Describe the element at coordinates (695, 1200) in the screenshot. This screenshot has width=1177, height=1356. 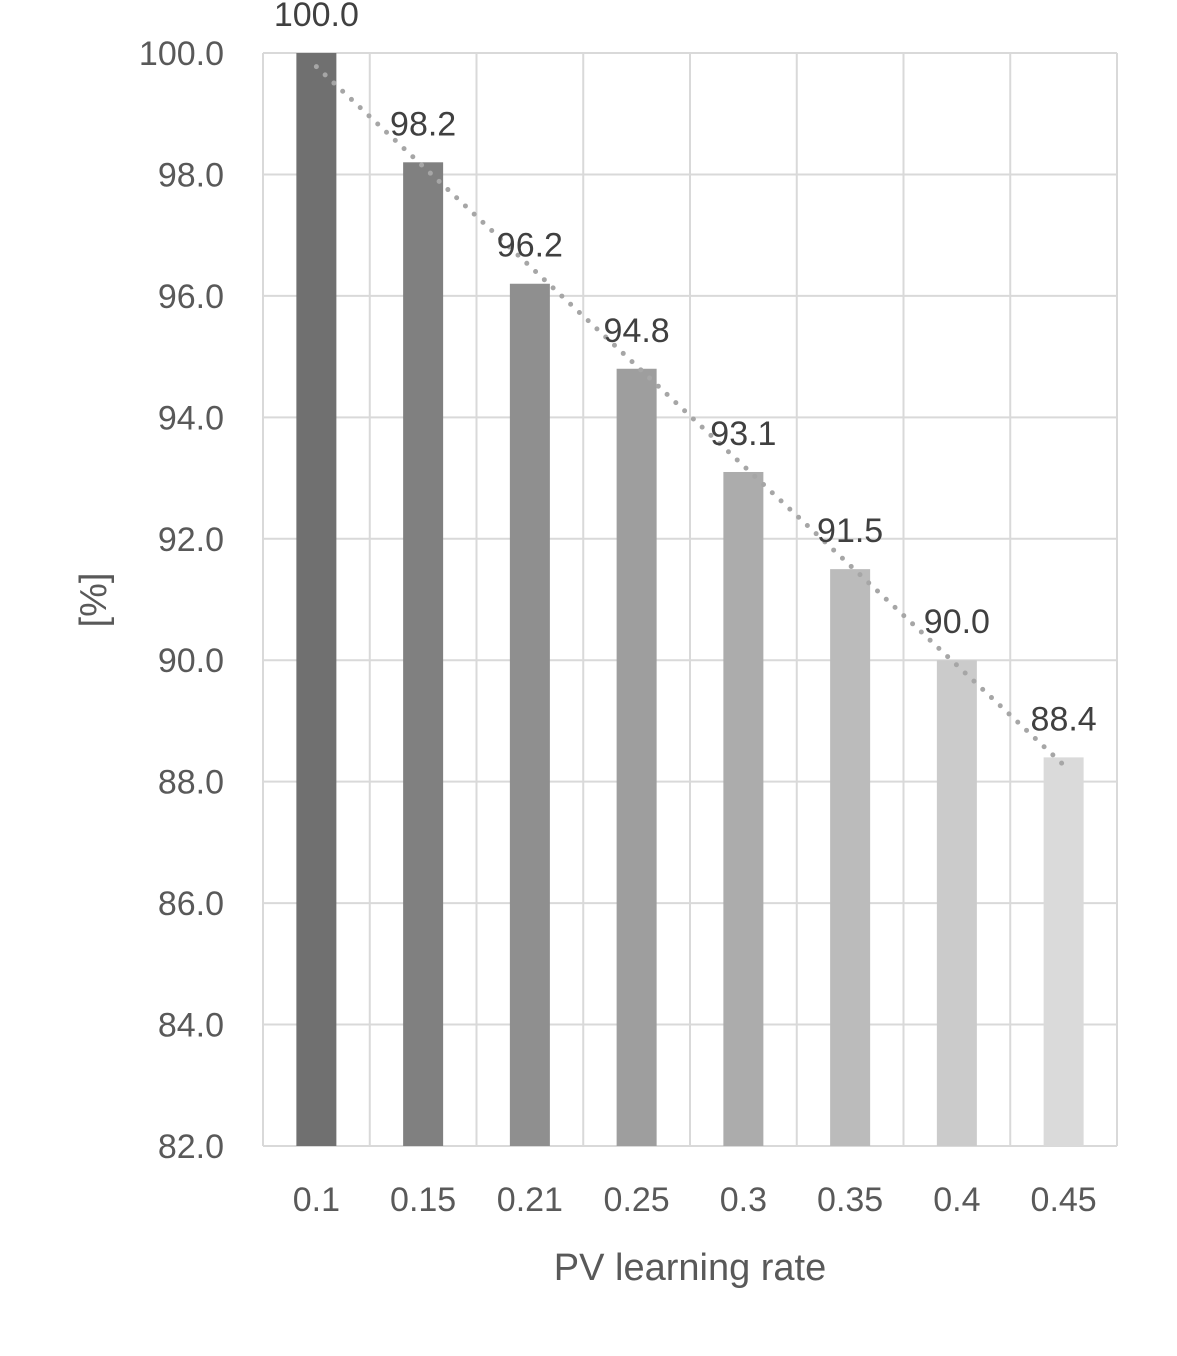
I see `x-axis-tick-labels: 0.1 0.15 0.21 0.25 0.3 0.35 0.4 0.45` at that location.